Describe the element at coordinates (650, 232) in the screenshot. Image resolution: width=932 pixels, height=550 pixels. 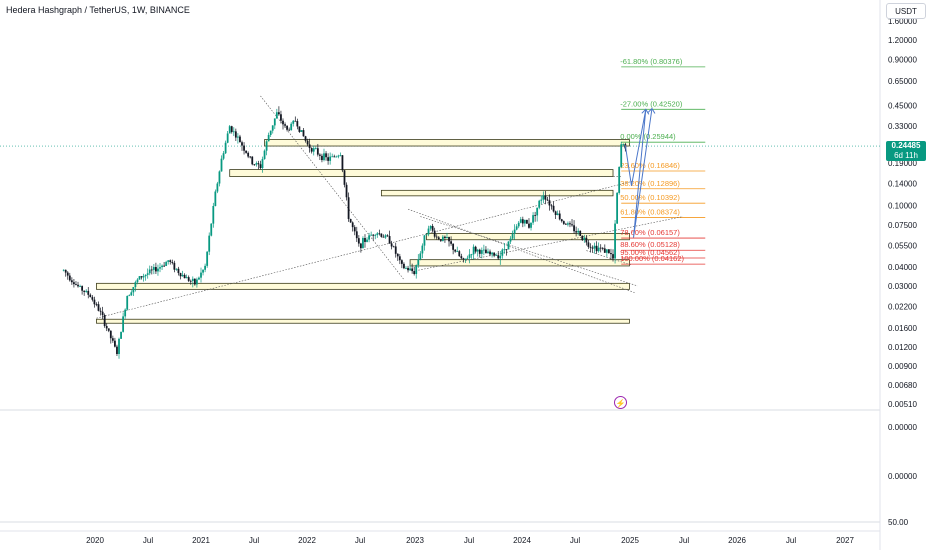
I see `fib-level-label: 78.60% (0.06157)` at that location.